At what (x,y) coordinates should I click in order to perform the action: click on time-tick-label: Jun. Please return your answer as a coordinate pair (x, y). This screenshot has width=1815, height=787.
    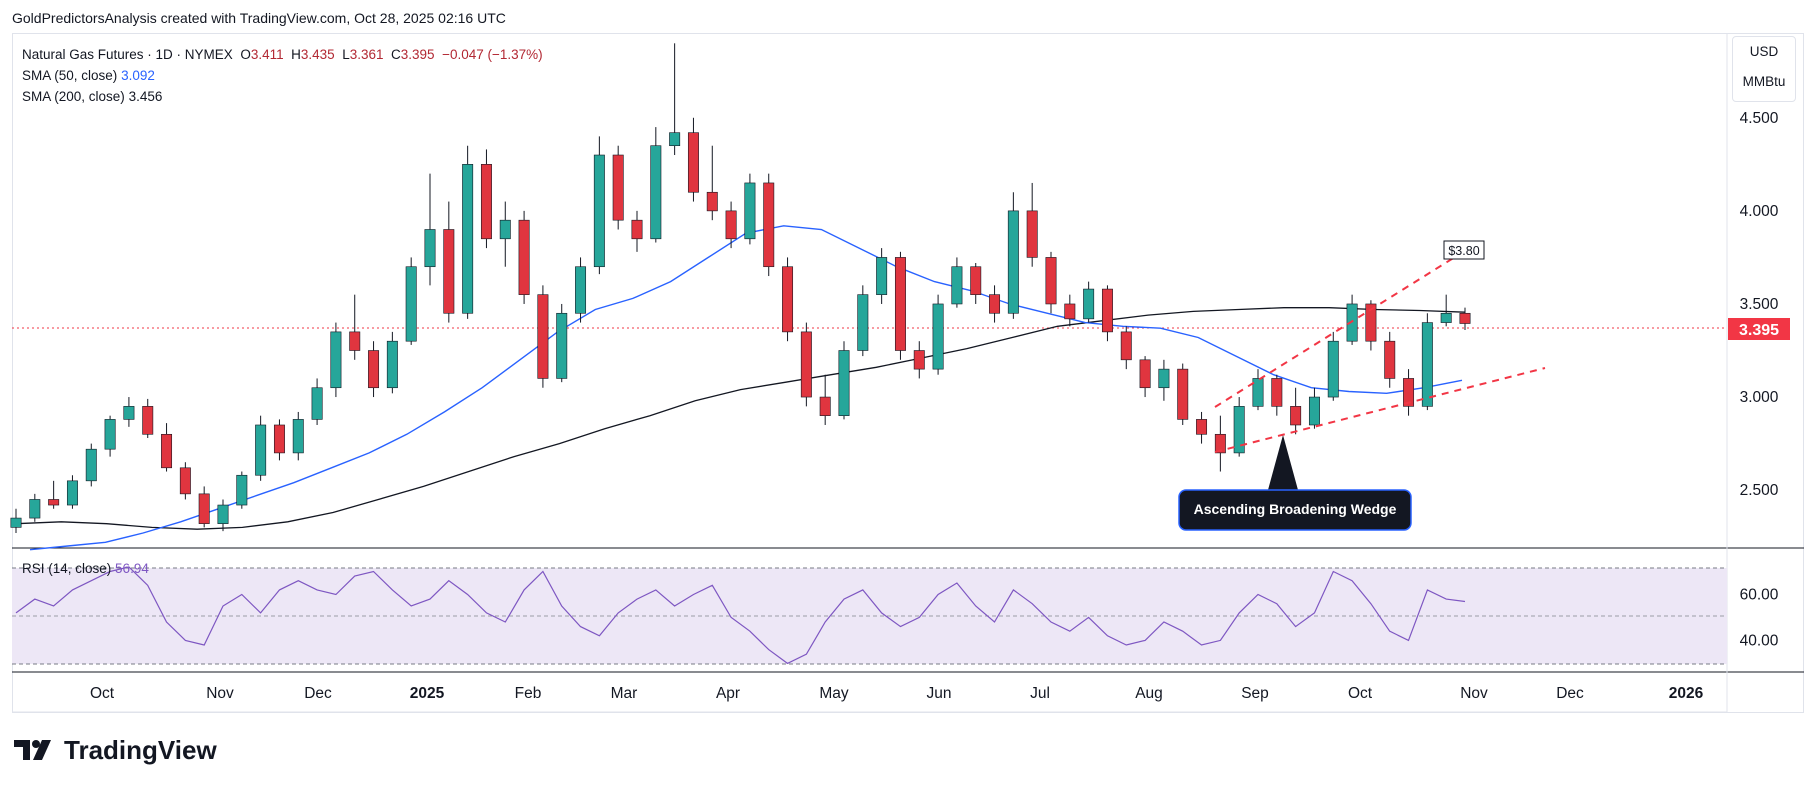
    Looking at the image, I should click on (939, 693).